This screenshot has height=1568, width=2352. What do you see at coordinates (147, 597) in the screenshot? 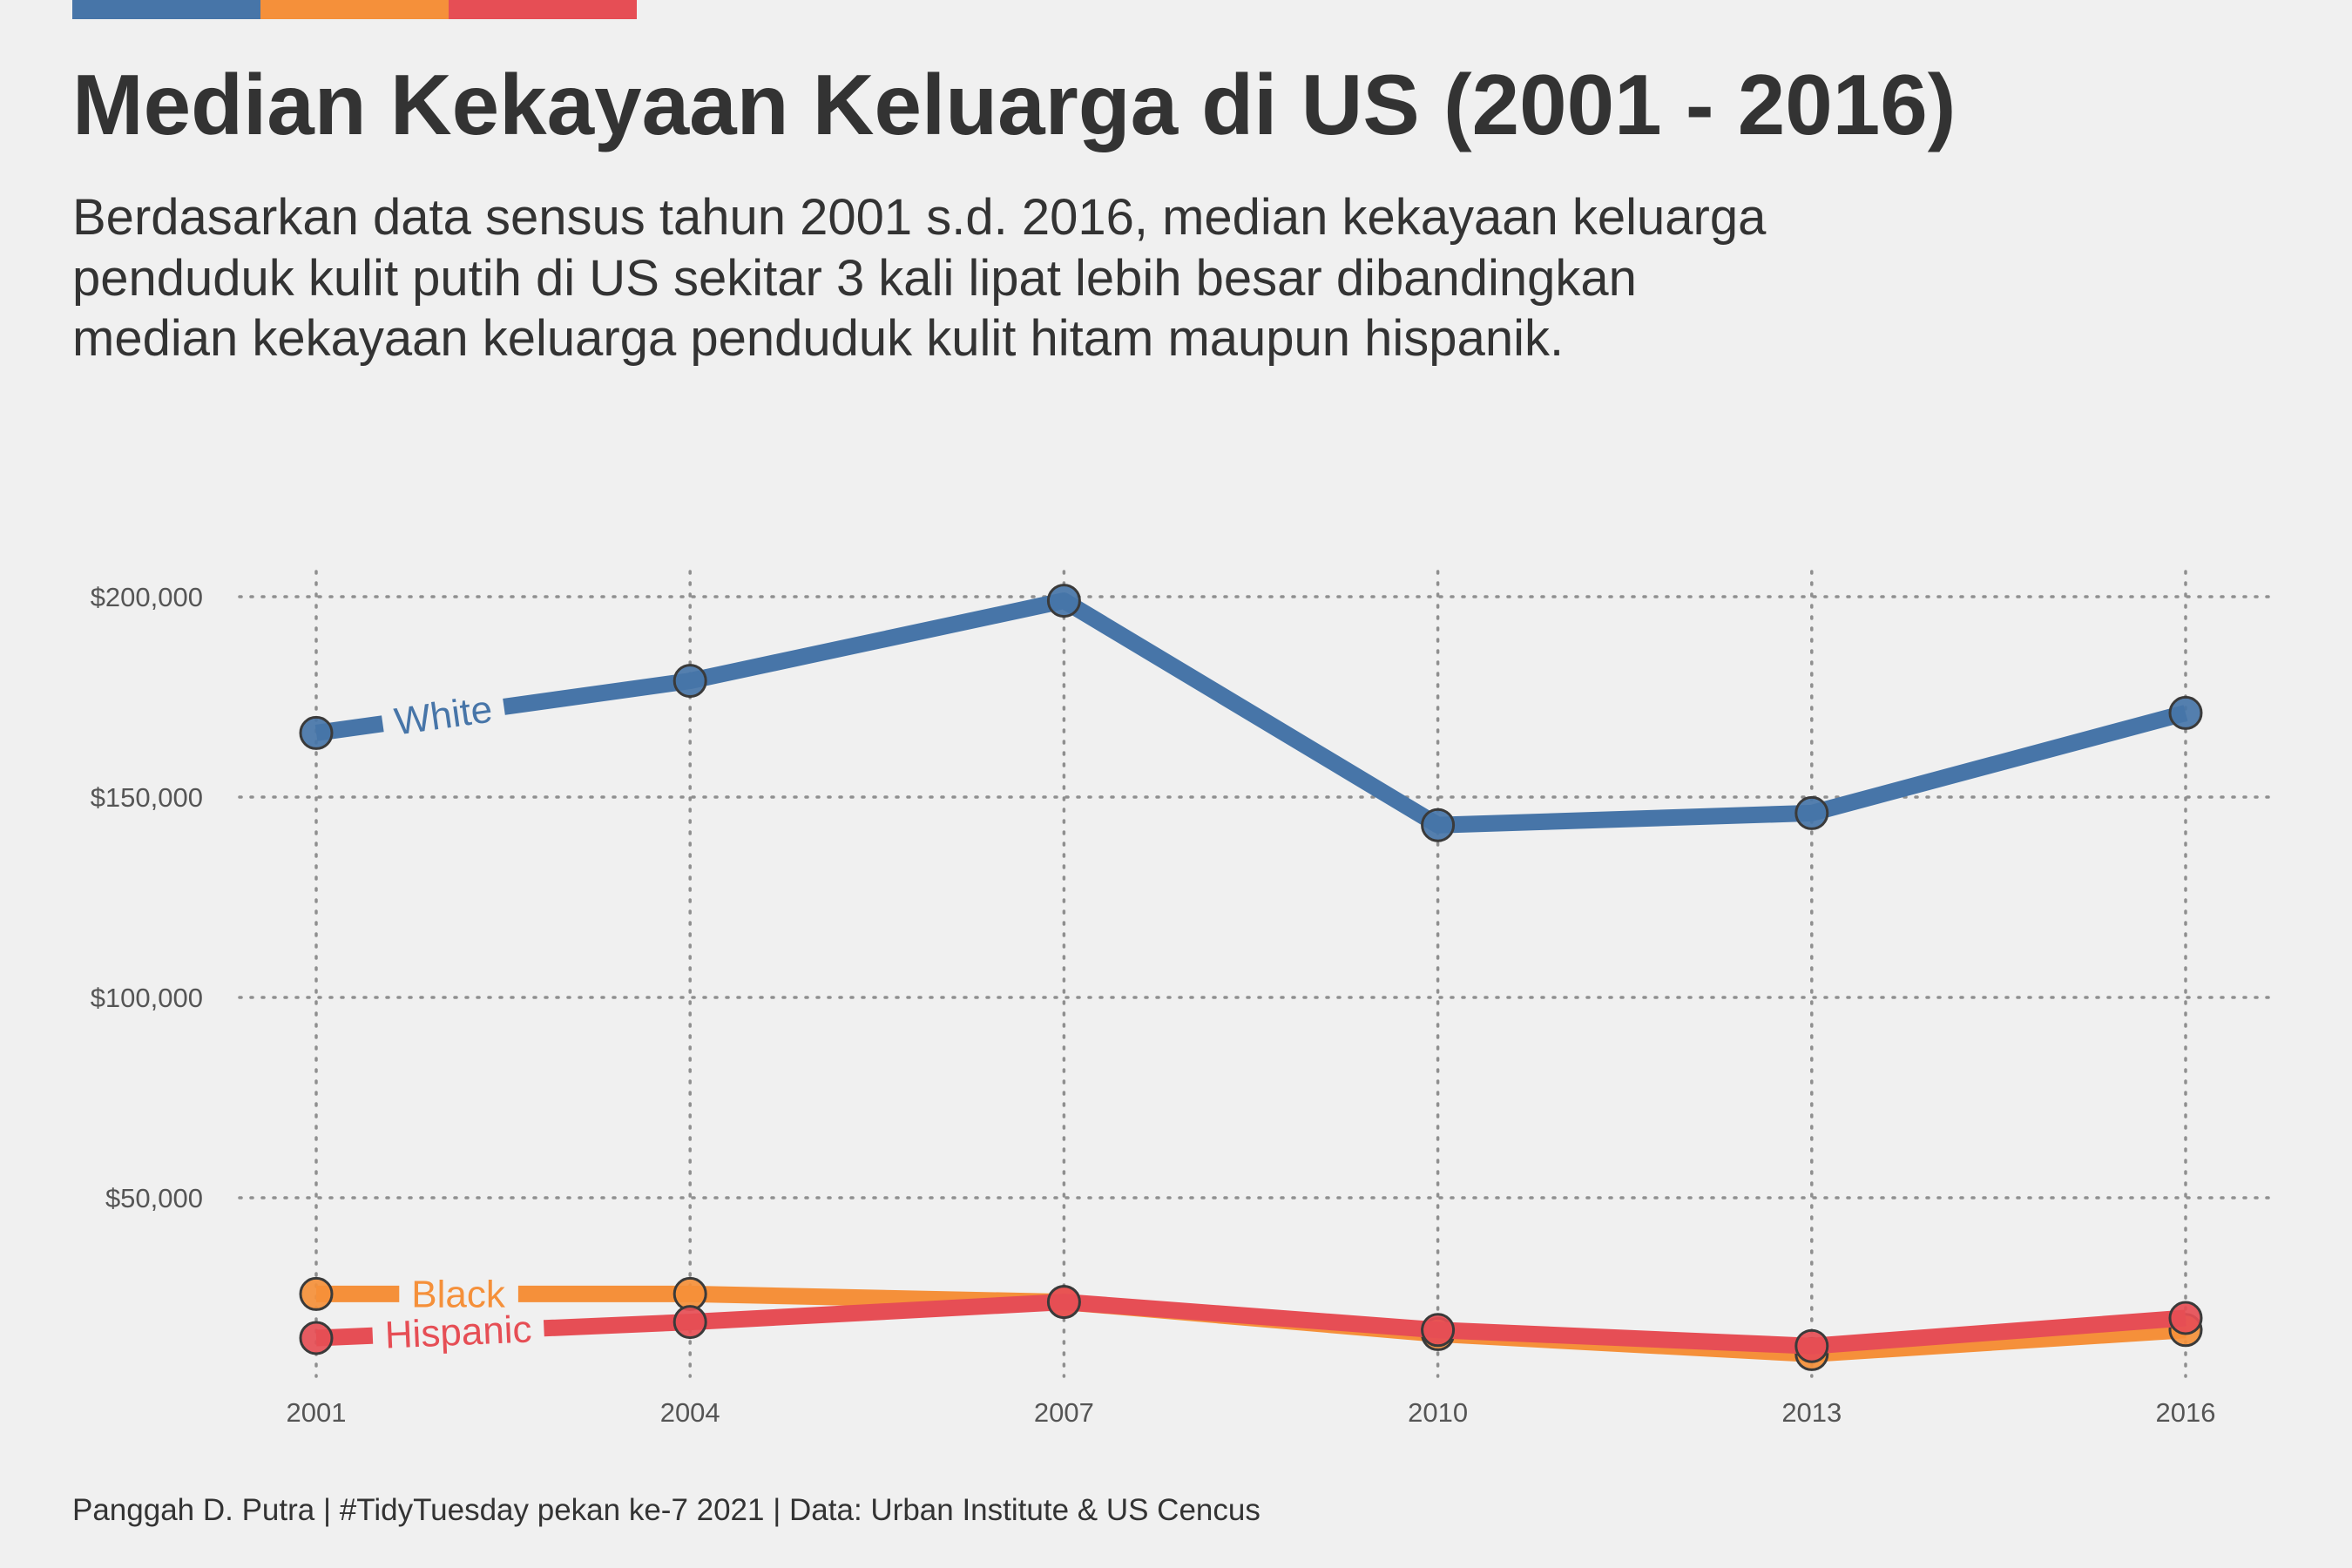
I see `y-tick-label: $200,000` at bounding box center [147, 597].